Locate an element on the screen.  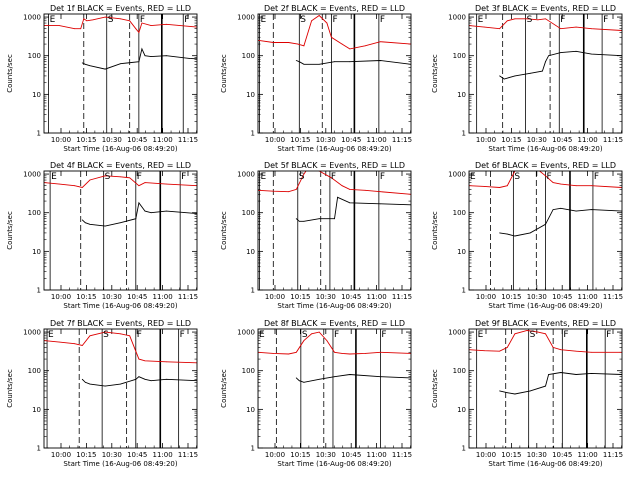
flag-label: E is located at coordinates (264, 177).